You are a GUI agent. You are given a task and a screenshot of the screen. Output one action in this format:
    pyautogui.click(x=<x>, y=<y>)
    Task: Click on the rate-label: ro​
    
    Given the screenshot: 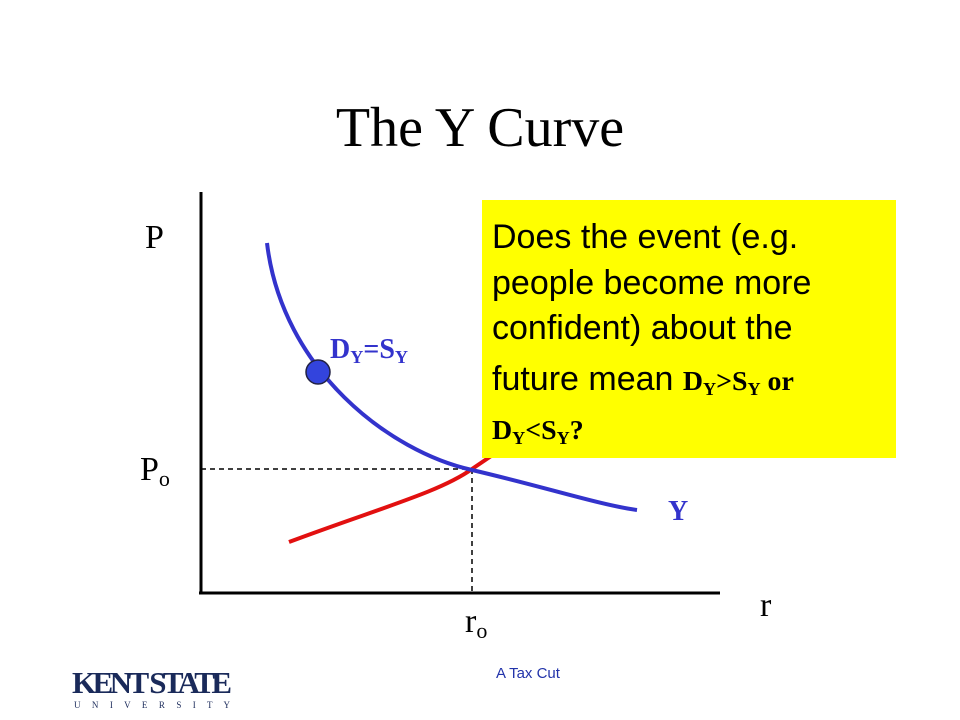 What is the action you would take?
    pyautogui.click(x=476, y=623)
    